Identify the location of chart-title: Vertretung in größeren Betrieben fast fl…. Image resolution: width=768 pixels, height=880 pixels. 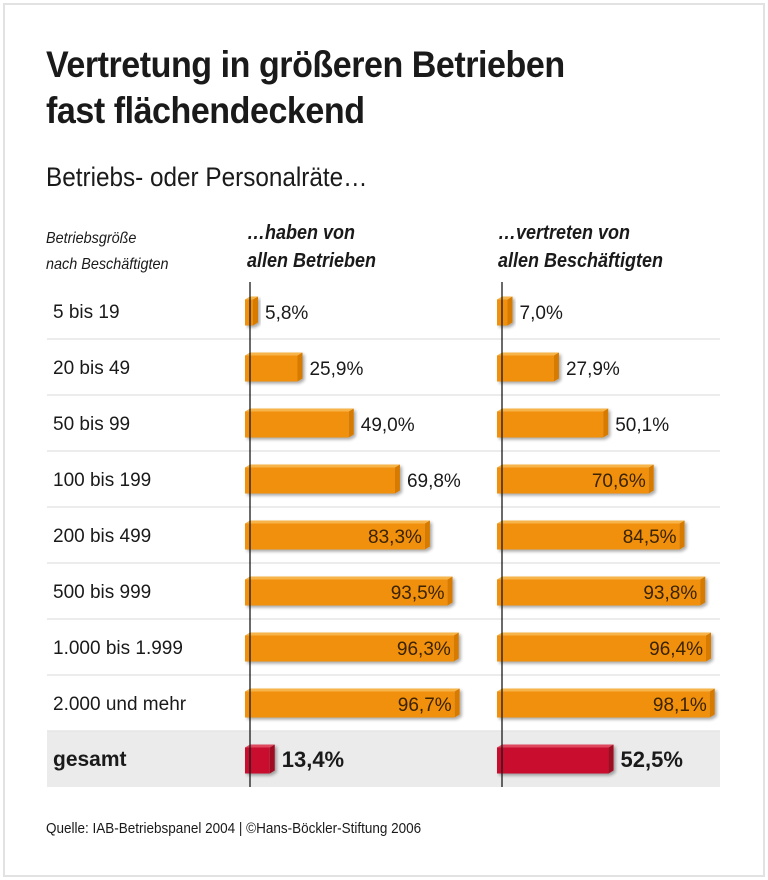
(305, 88).